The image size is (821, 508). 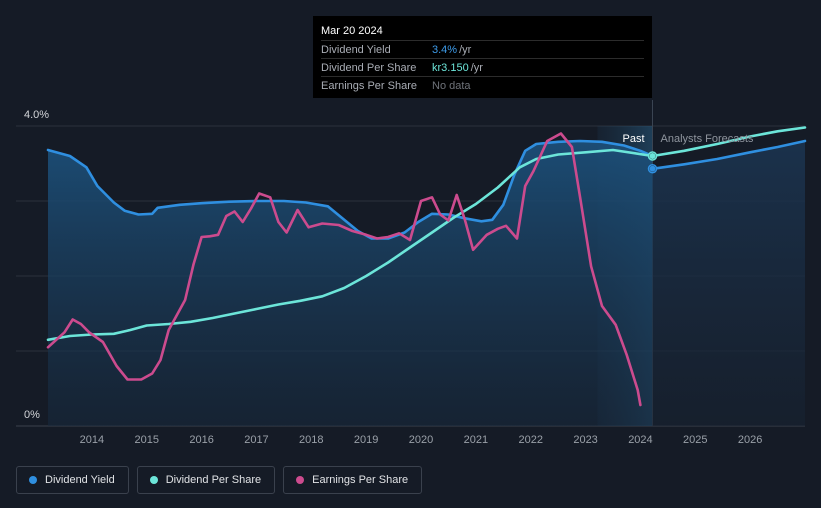 What do you see at coordinates (311, 440) in the screenshot?
I see `x-tick-label: 2018` at bounding box center [311, 440].